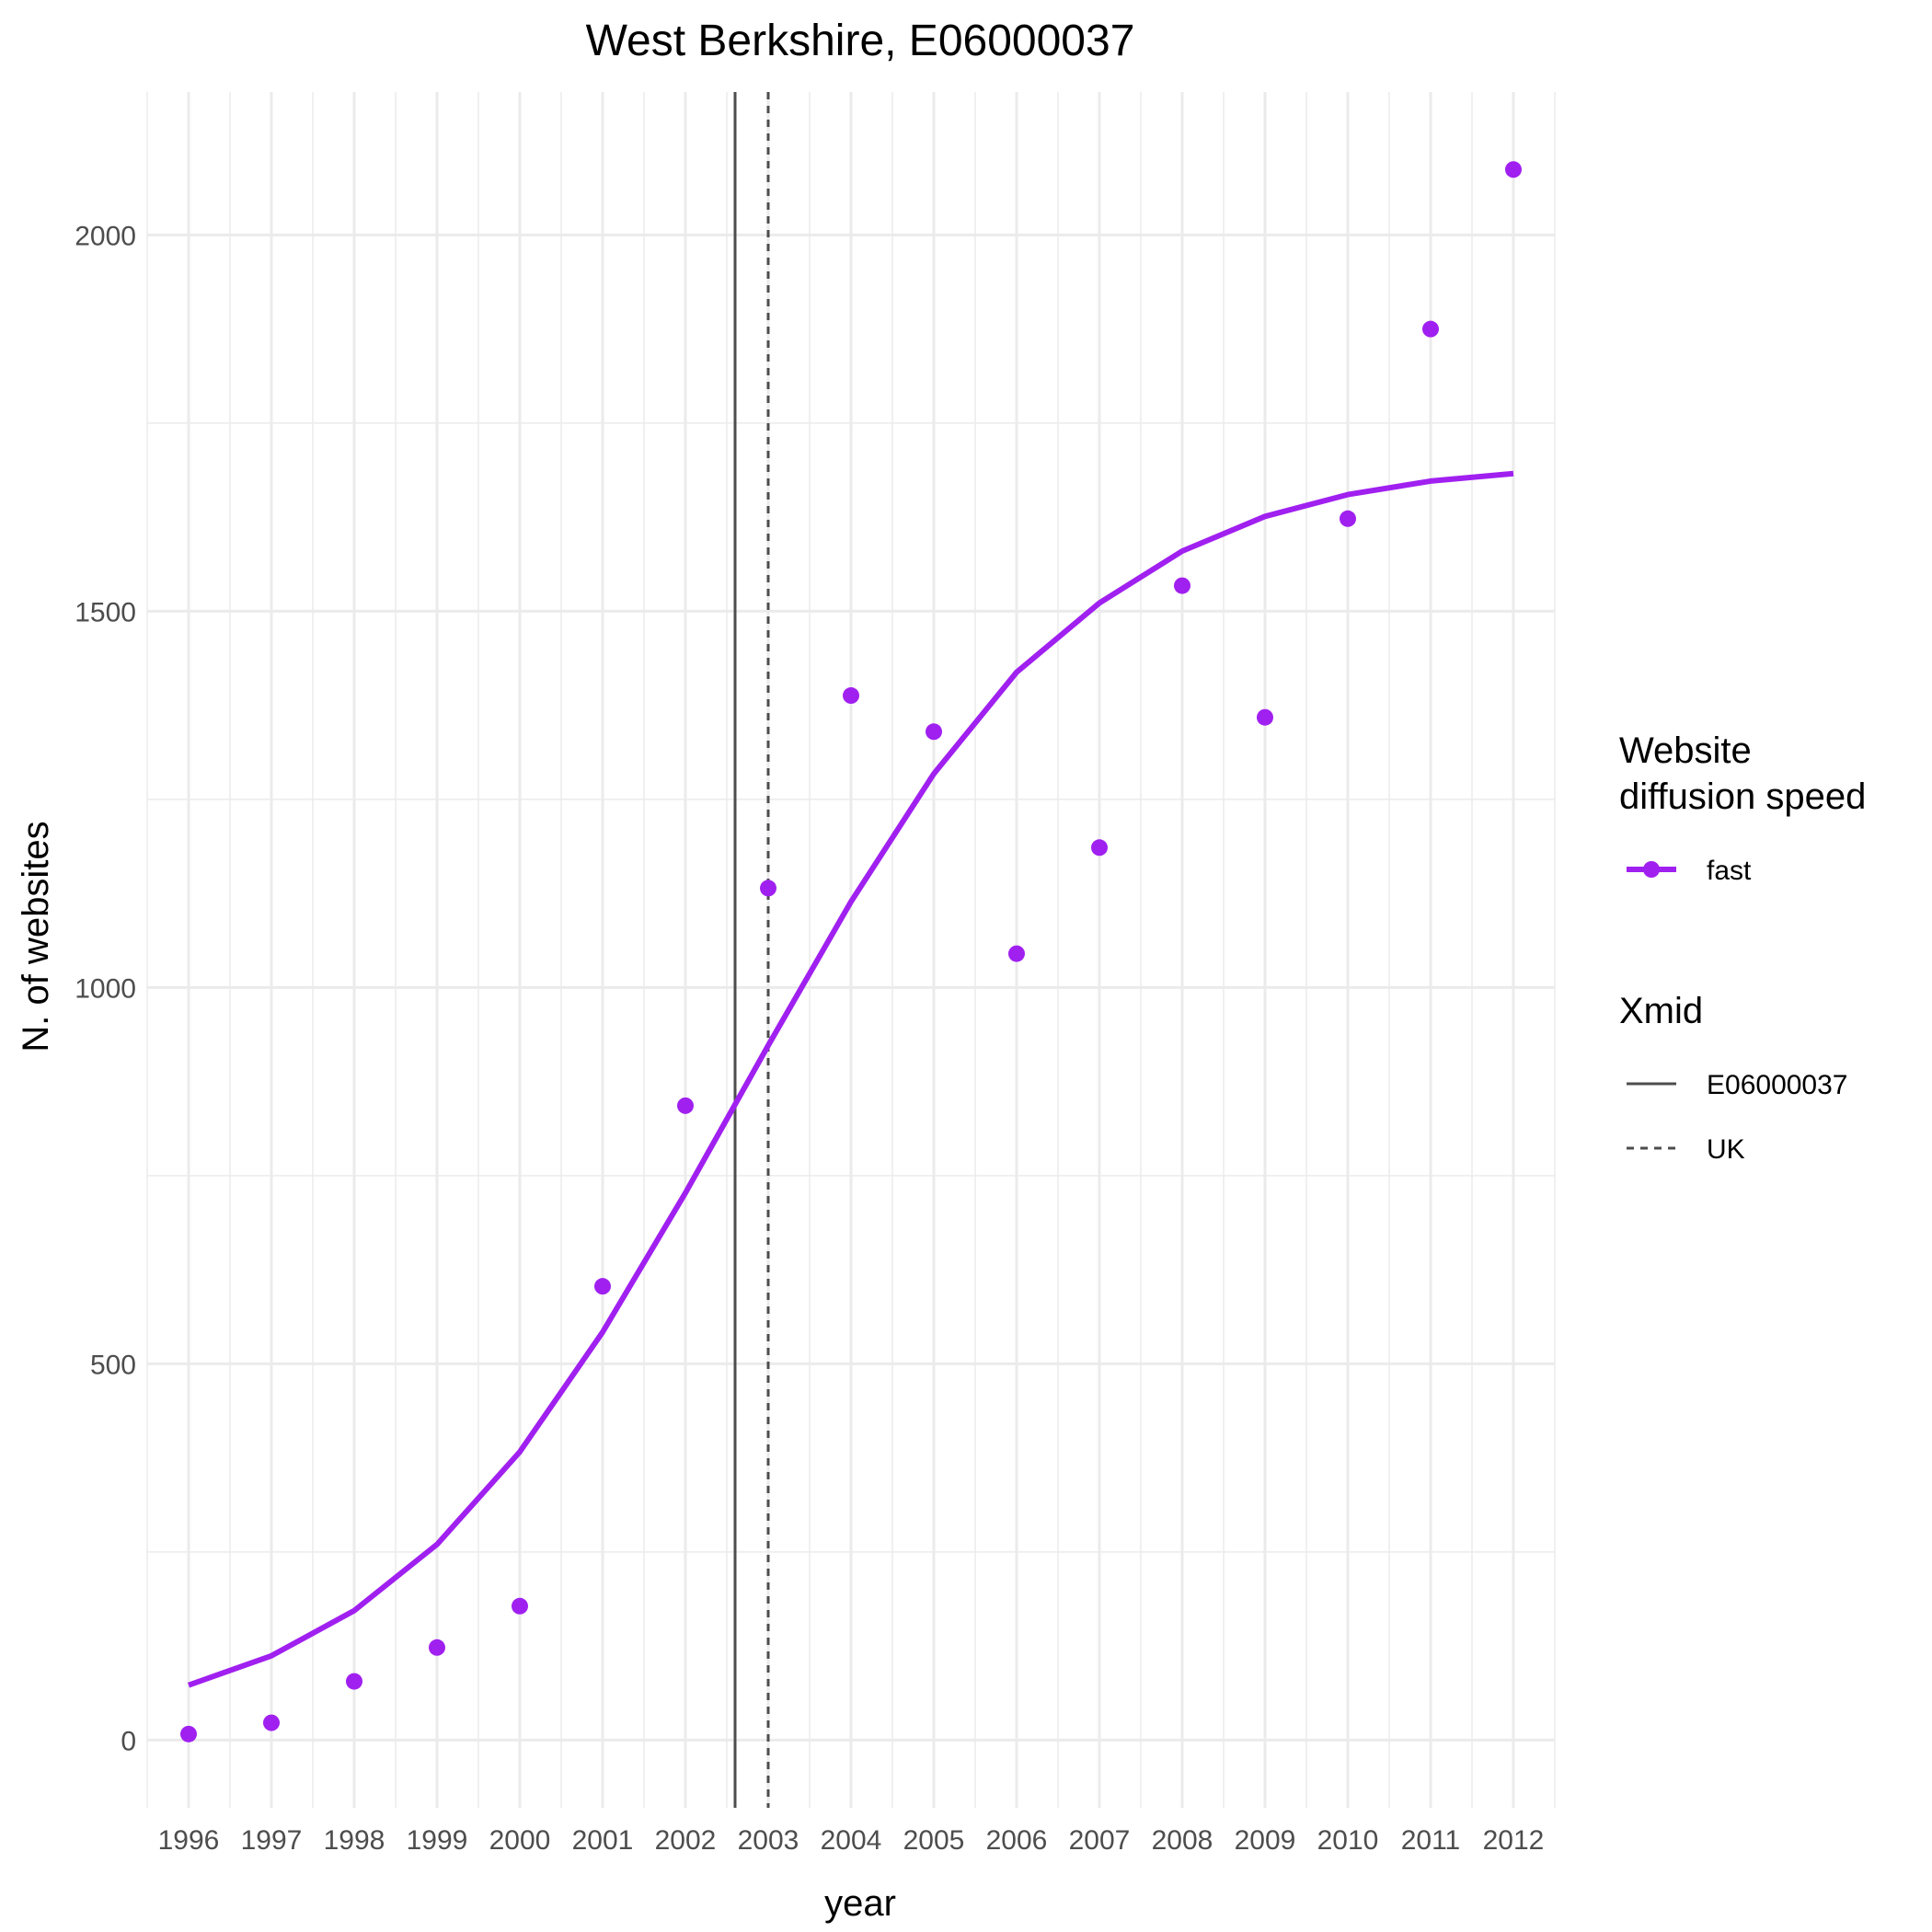 The height and width of the screenshot is (1932, 1932). Describe the element at coordinates (128, 1741) in the screenshot. I see `y-tick-label: 0` at that location.